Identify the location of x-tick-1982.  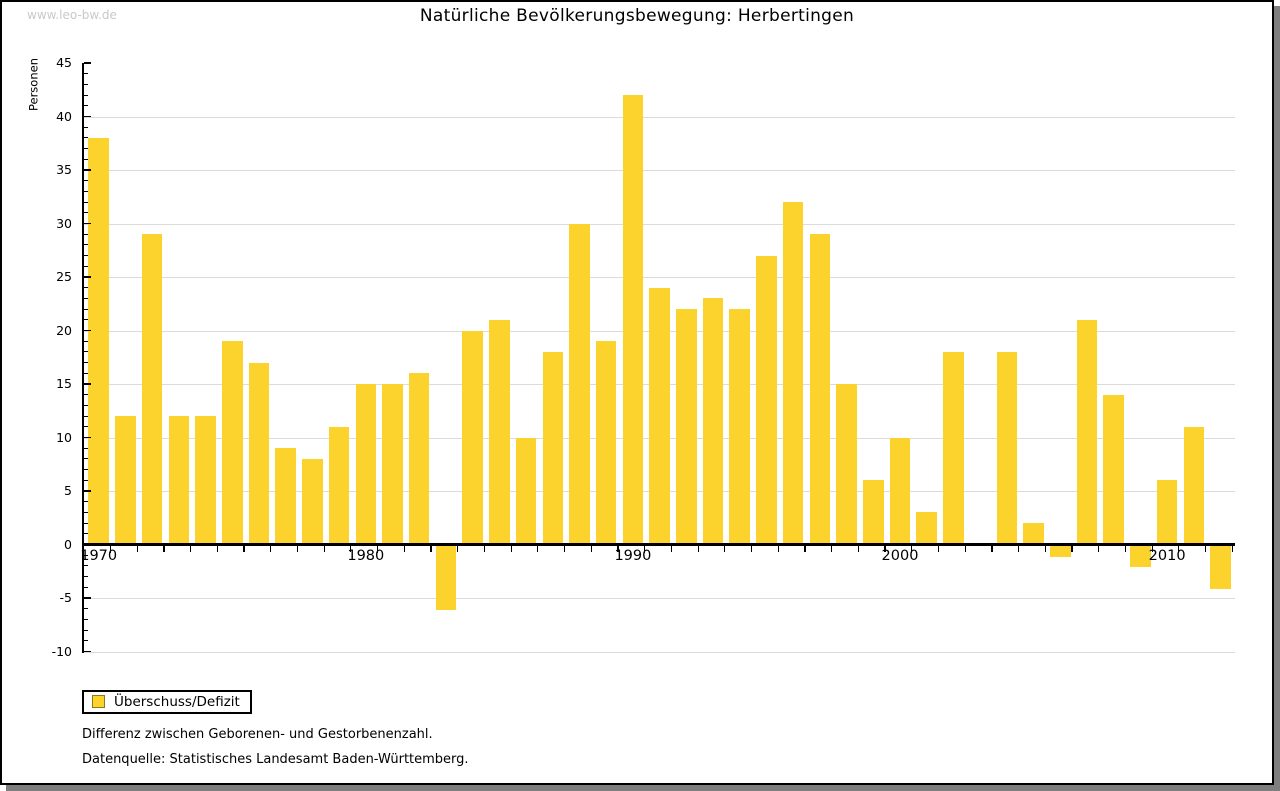
(431, 548).